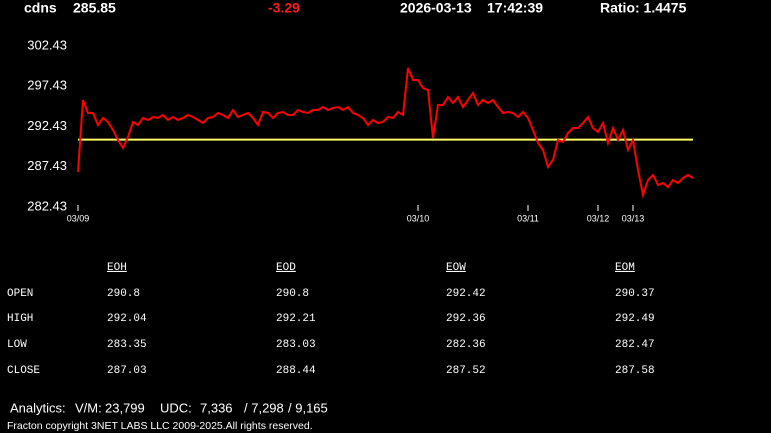 Image resolution: width=771 pixels, height=433 pixels. What do you see at coordinates (633, 218) in the screenshot?
I see `x-tick-label: 03/13` at bounding box center [633, 218].